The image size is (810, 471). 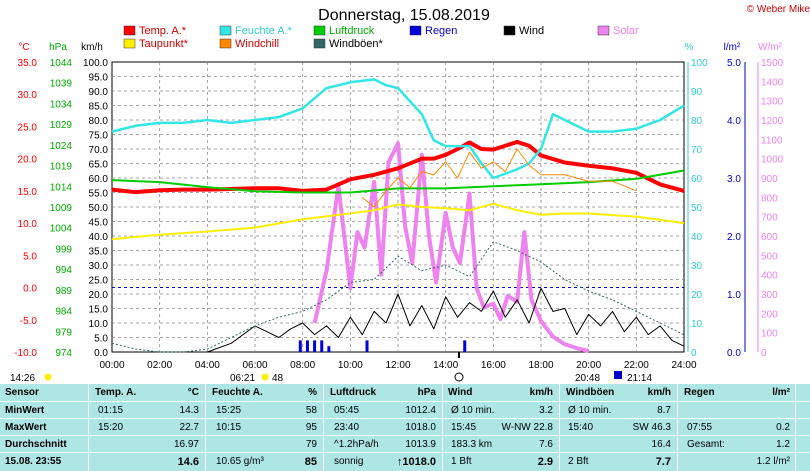 I want to click on wind-tick-label: 40.0, so click(x=99, y=237).